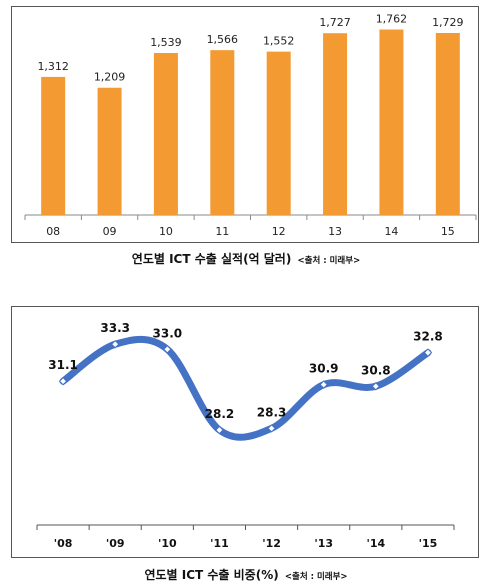 This screenshot has height=587, width=492. What do you see at coordinates (391, 231) in the screenshot?
I see `x-tick-label: 14` at bounding box center [391, 231].